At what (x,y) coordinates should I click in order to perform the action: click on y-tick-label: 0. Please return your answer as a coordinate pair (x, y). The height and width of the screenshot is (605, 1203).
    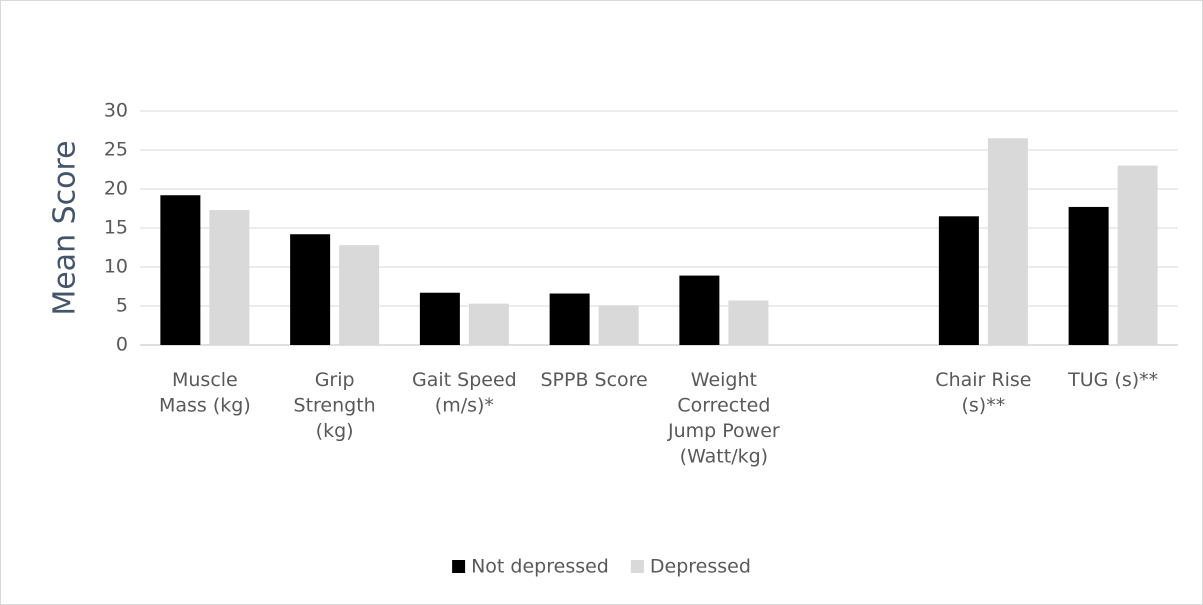
    Looking at the image, I should click on (122, 345).